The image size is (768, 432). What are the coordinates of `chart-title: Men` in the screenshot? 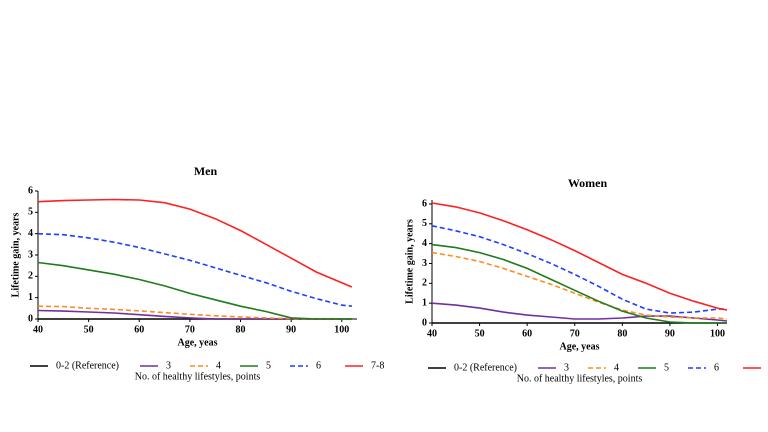 It's located at (206, 171).